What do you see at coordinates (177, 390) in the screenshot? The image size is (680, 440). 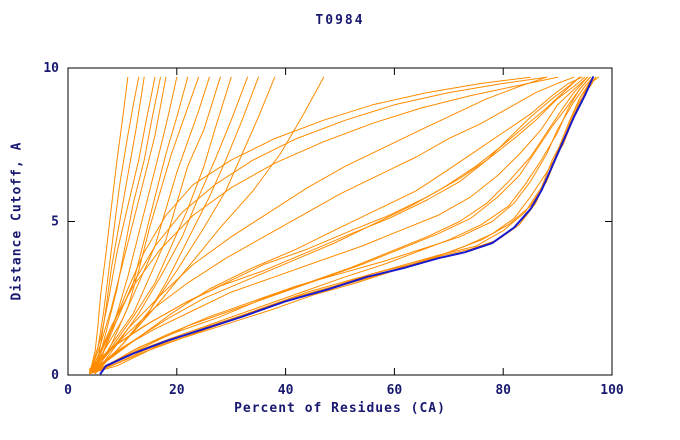 I see `x-tick-label: 20` at bounding box center [177, 390].